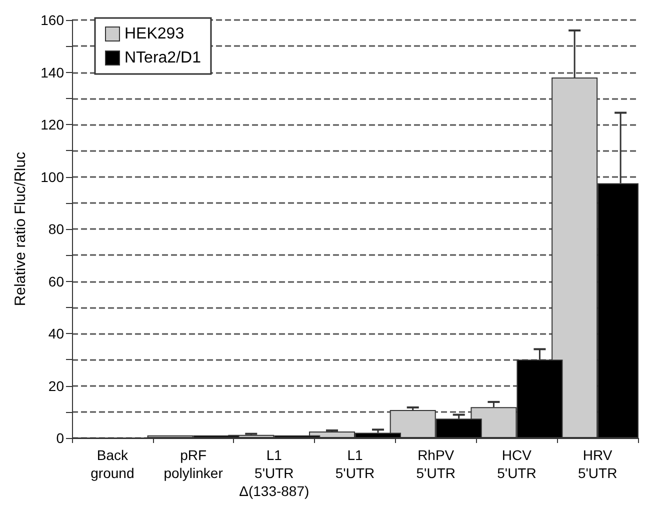 The height and width of the screenshot is (510, 650). Describe the element at coordinates (194, 464) in the screenshot. I see `x-tick-label: pRF polylinker` at that location.